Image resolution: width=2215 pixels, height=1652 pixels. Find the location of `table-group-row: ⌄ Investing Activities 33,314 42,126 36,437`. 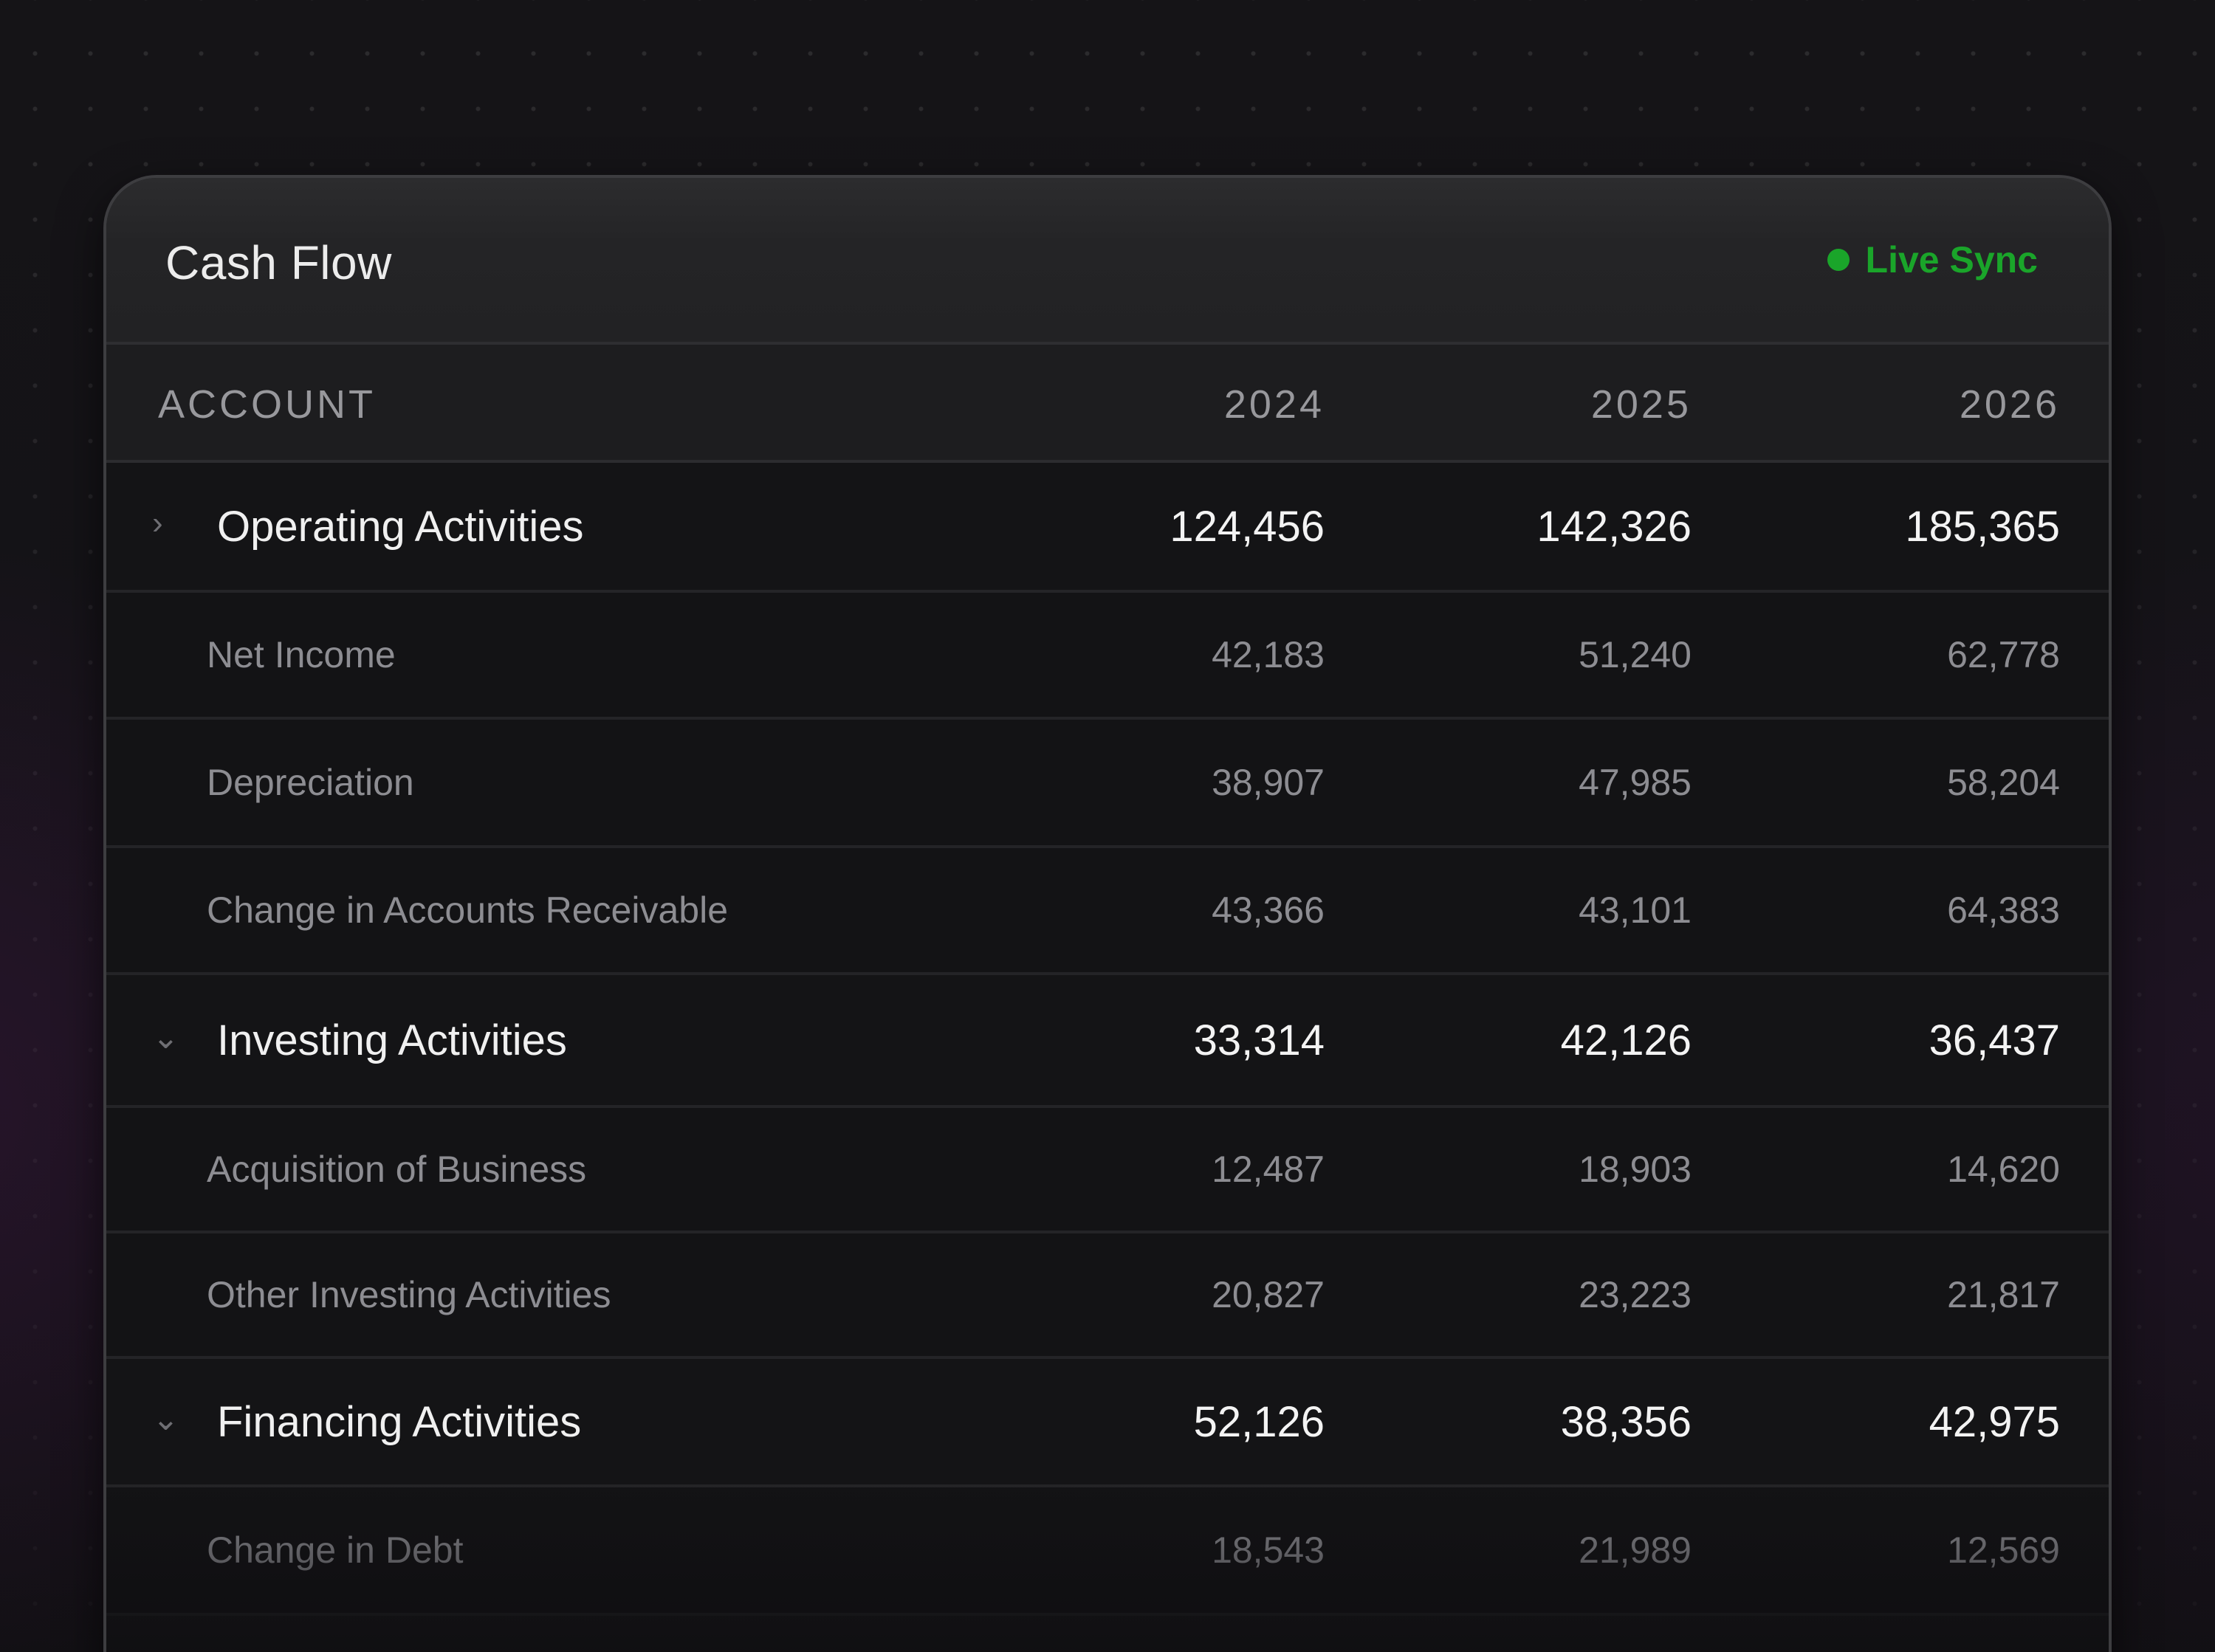

table-group-row: ⌄ Investing Activities 33,314 42,126 36,437 is located at coordinates (1107, 1041).